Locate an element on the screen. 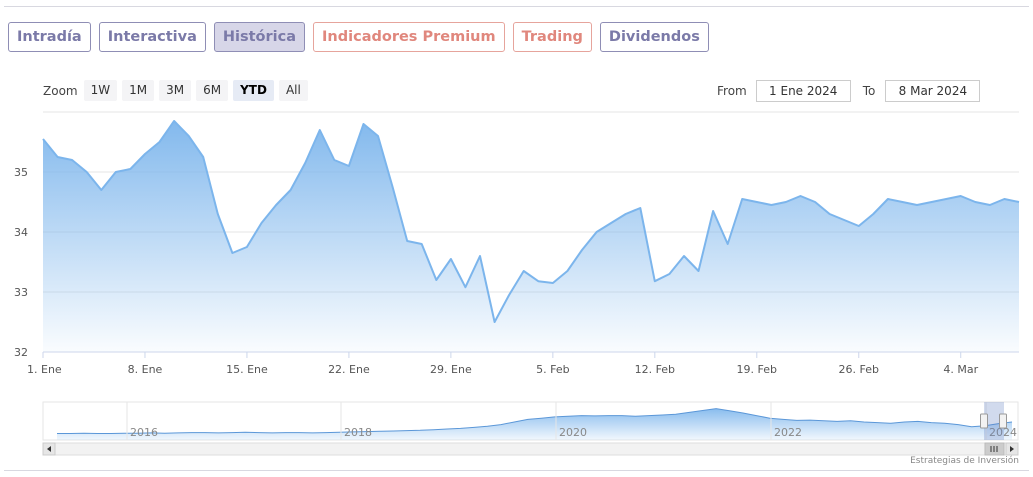  navigator-year-label: 2018 is located at coordinates (358, 432).